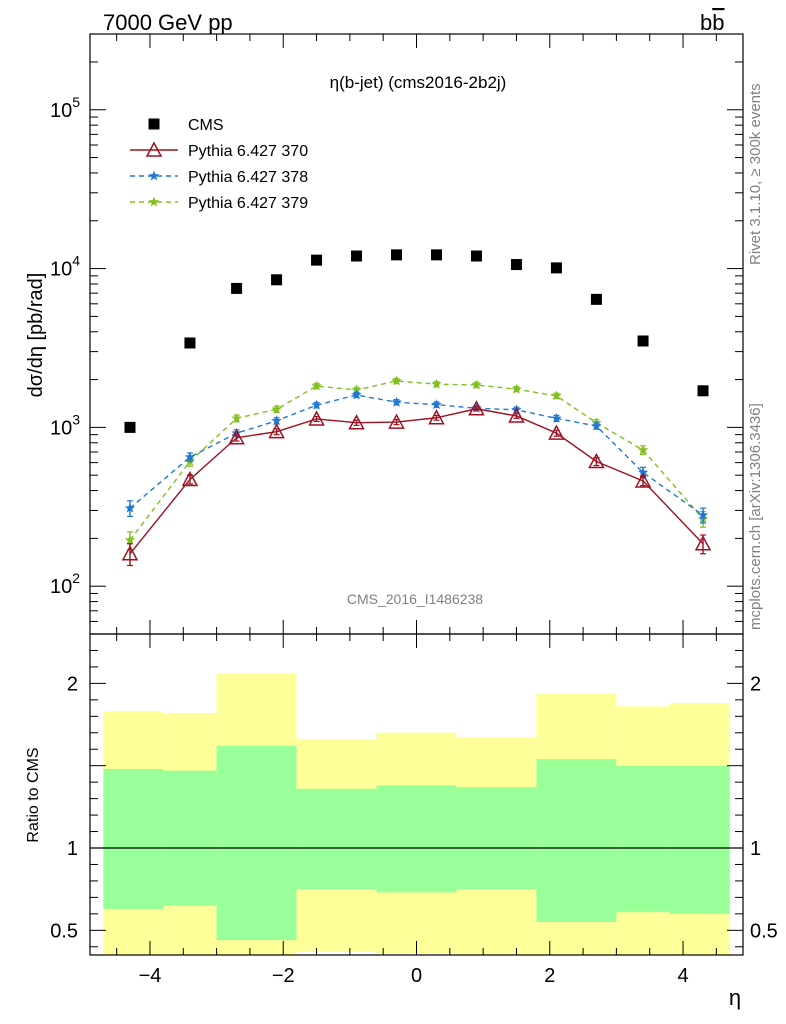 The image size is (786, 1024). Describe the element at coordinates (65, 108) in the screenshot. I see `y-tick-label: 10⁵` at that location.